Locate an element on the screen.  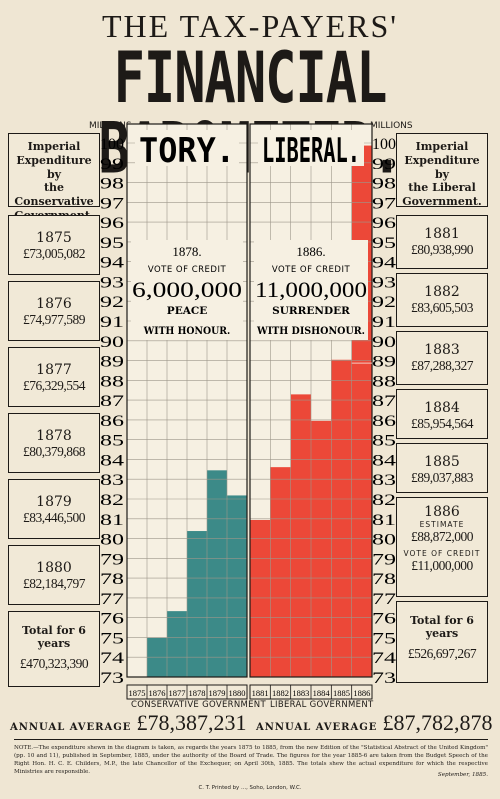
box-amount: £76,329,554 is located at coordinates (54, 385).